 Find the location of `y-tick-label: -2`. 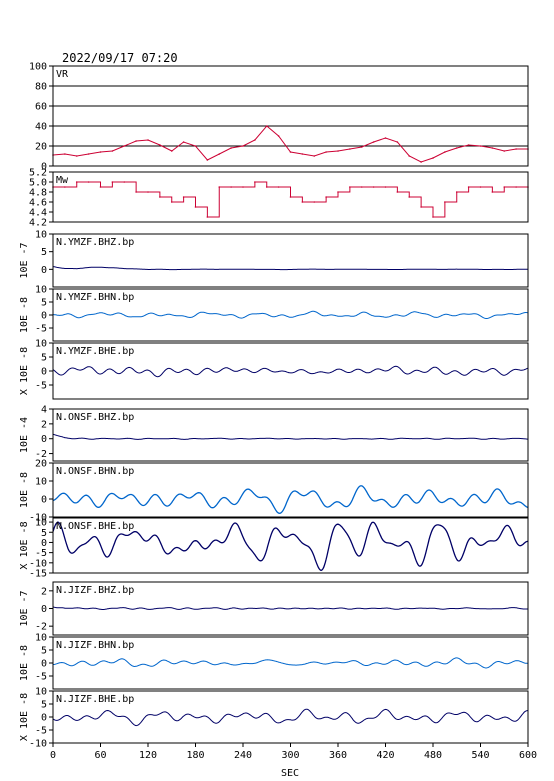

y-tick-label: -2 is located at coordinates (41, 454).